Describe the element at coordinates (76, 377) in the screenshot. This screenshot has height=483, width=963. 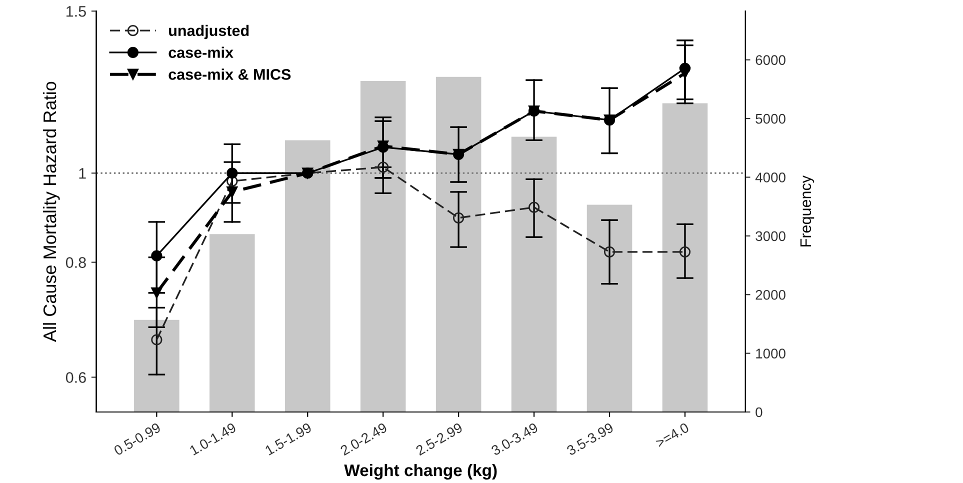
I see `y-tick-label: 0.6` at that location.